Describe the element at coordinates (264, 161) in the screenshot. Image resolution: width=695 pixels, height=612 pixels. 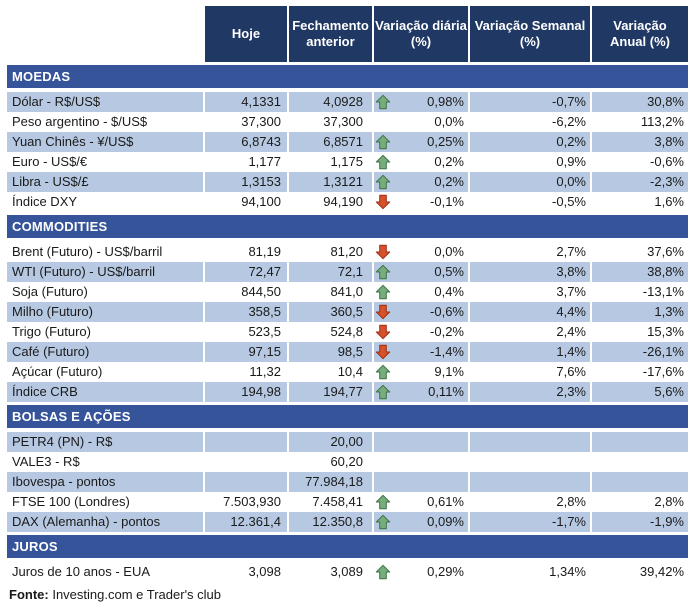
I see `hoje-value: 1,177` at that location.